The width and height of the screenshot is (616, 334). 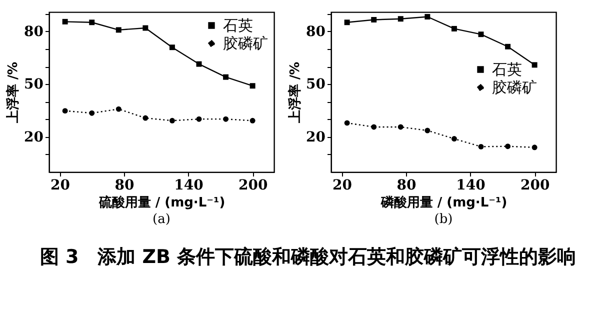 I want to click on caption: 图 3 添加 ZB 条件下硫酸和磷酸对石英和胶磷矿可浮性的影响, so click(x=308, y=257).